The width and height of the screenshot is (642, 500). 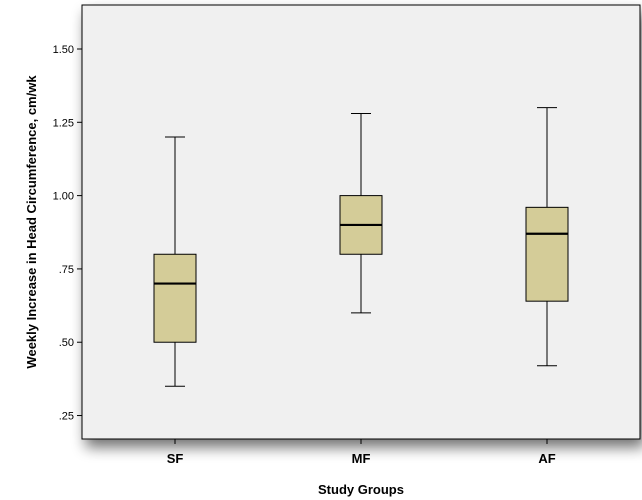 What do you see at coordinates (66, 343) in the screenshot?
I see `y-tick-label: .50` at bounding box center [66, 343].